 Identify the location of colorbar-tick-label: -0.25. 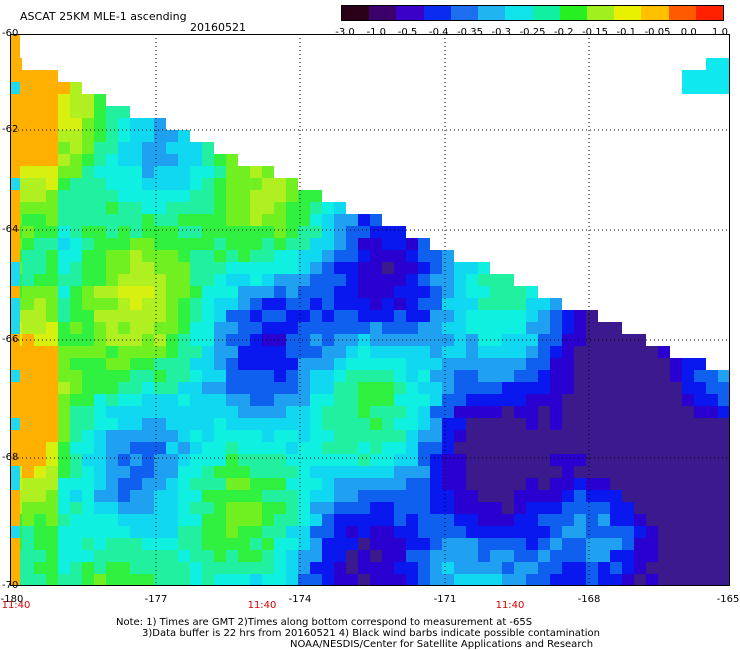
(532, 32).